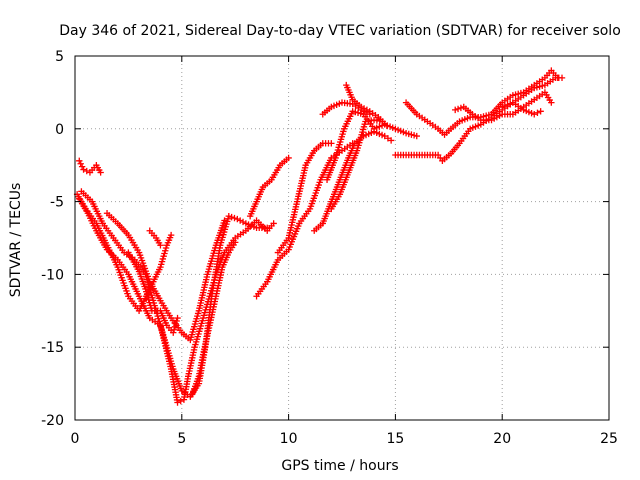  Describe the element at coordinates (16, 240) in the screenshot. I see `y-axis-label: SDTVAR / TECUs` at that location.